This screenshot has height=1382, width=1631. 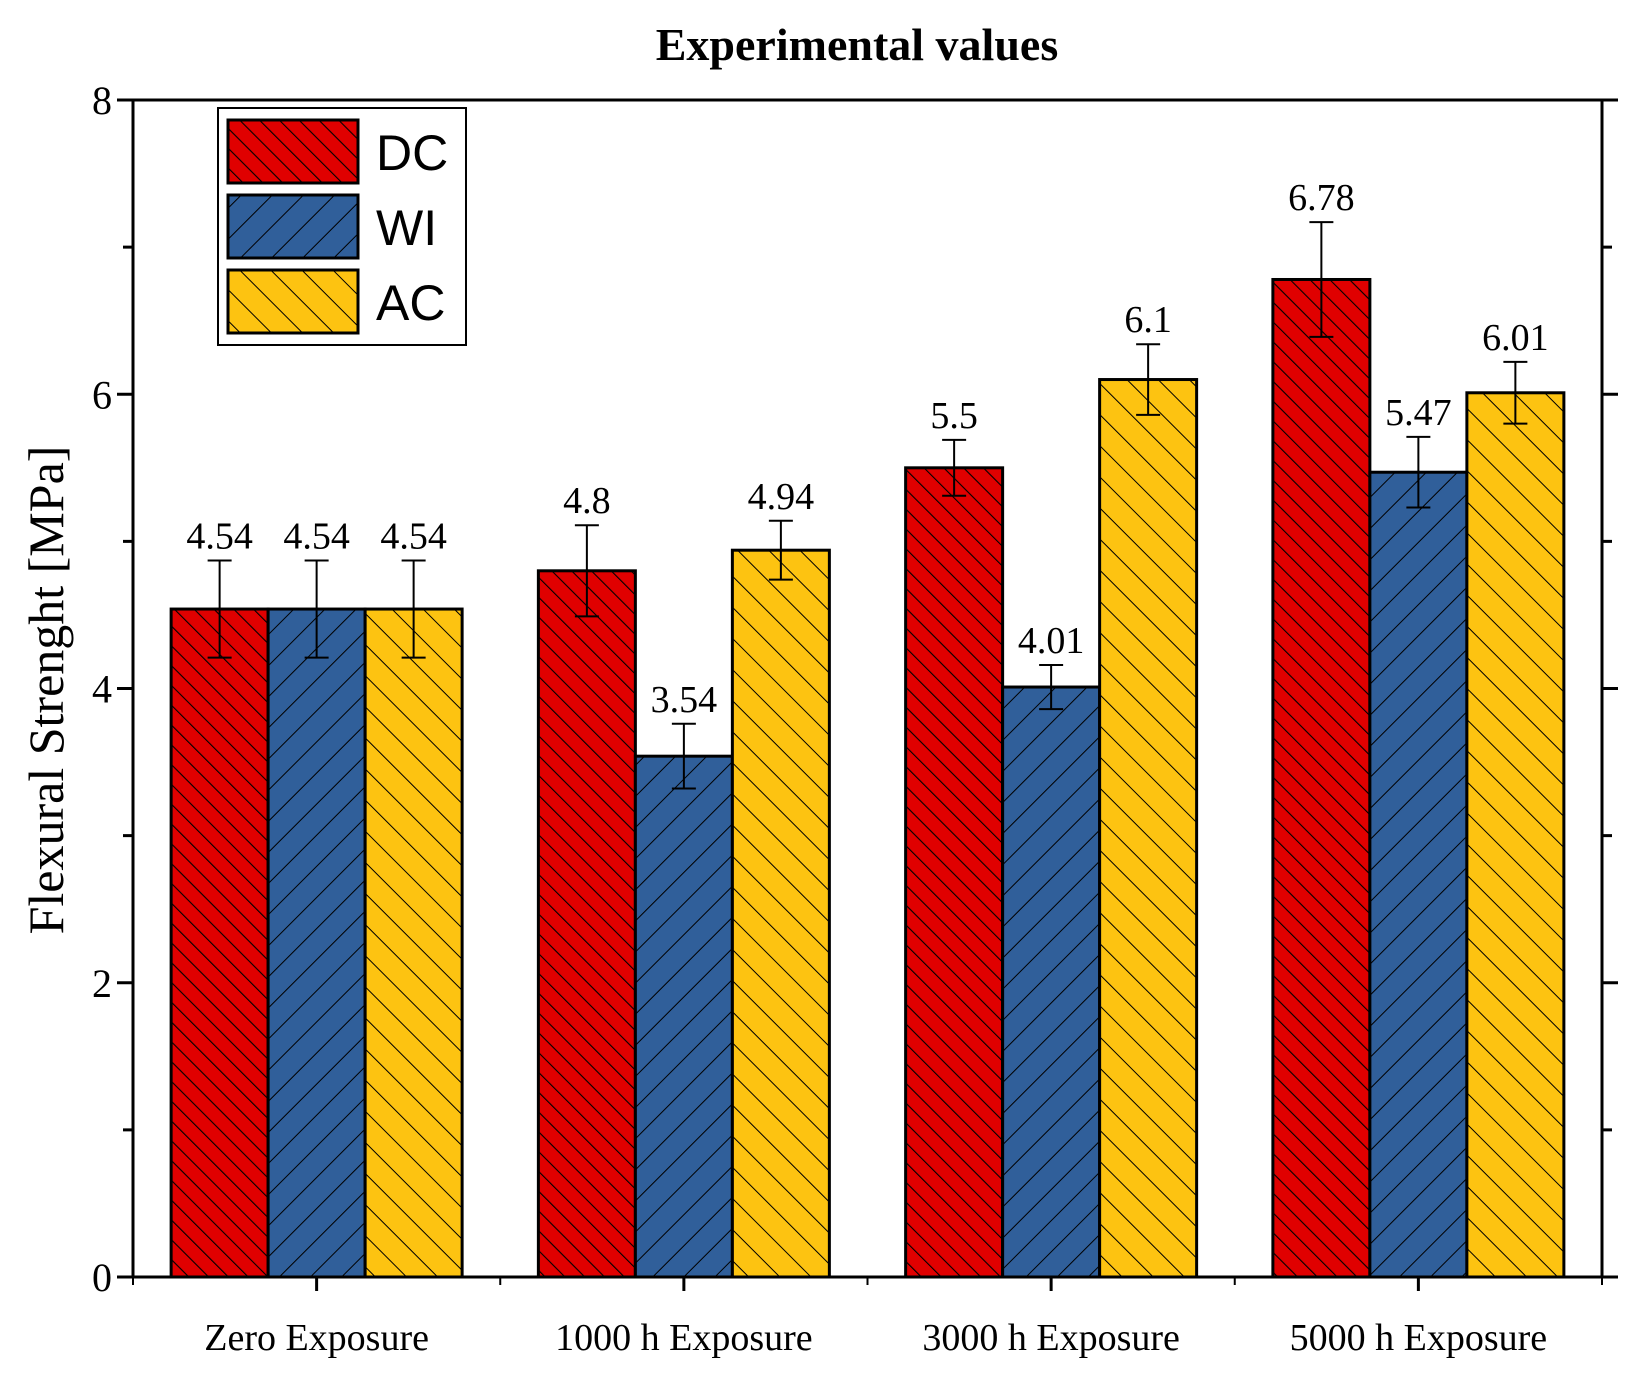 I want to click on legend-label-dc: DC, so click(x=412, y=153).